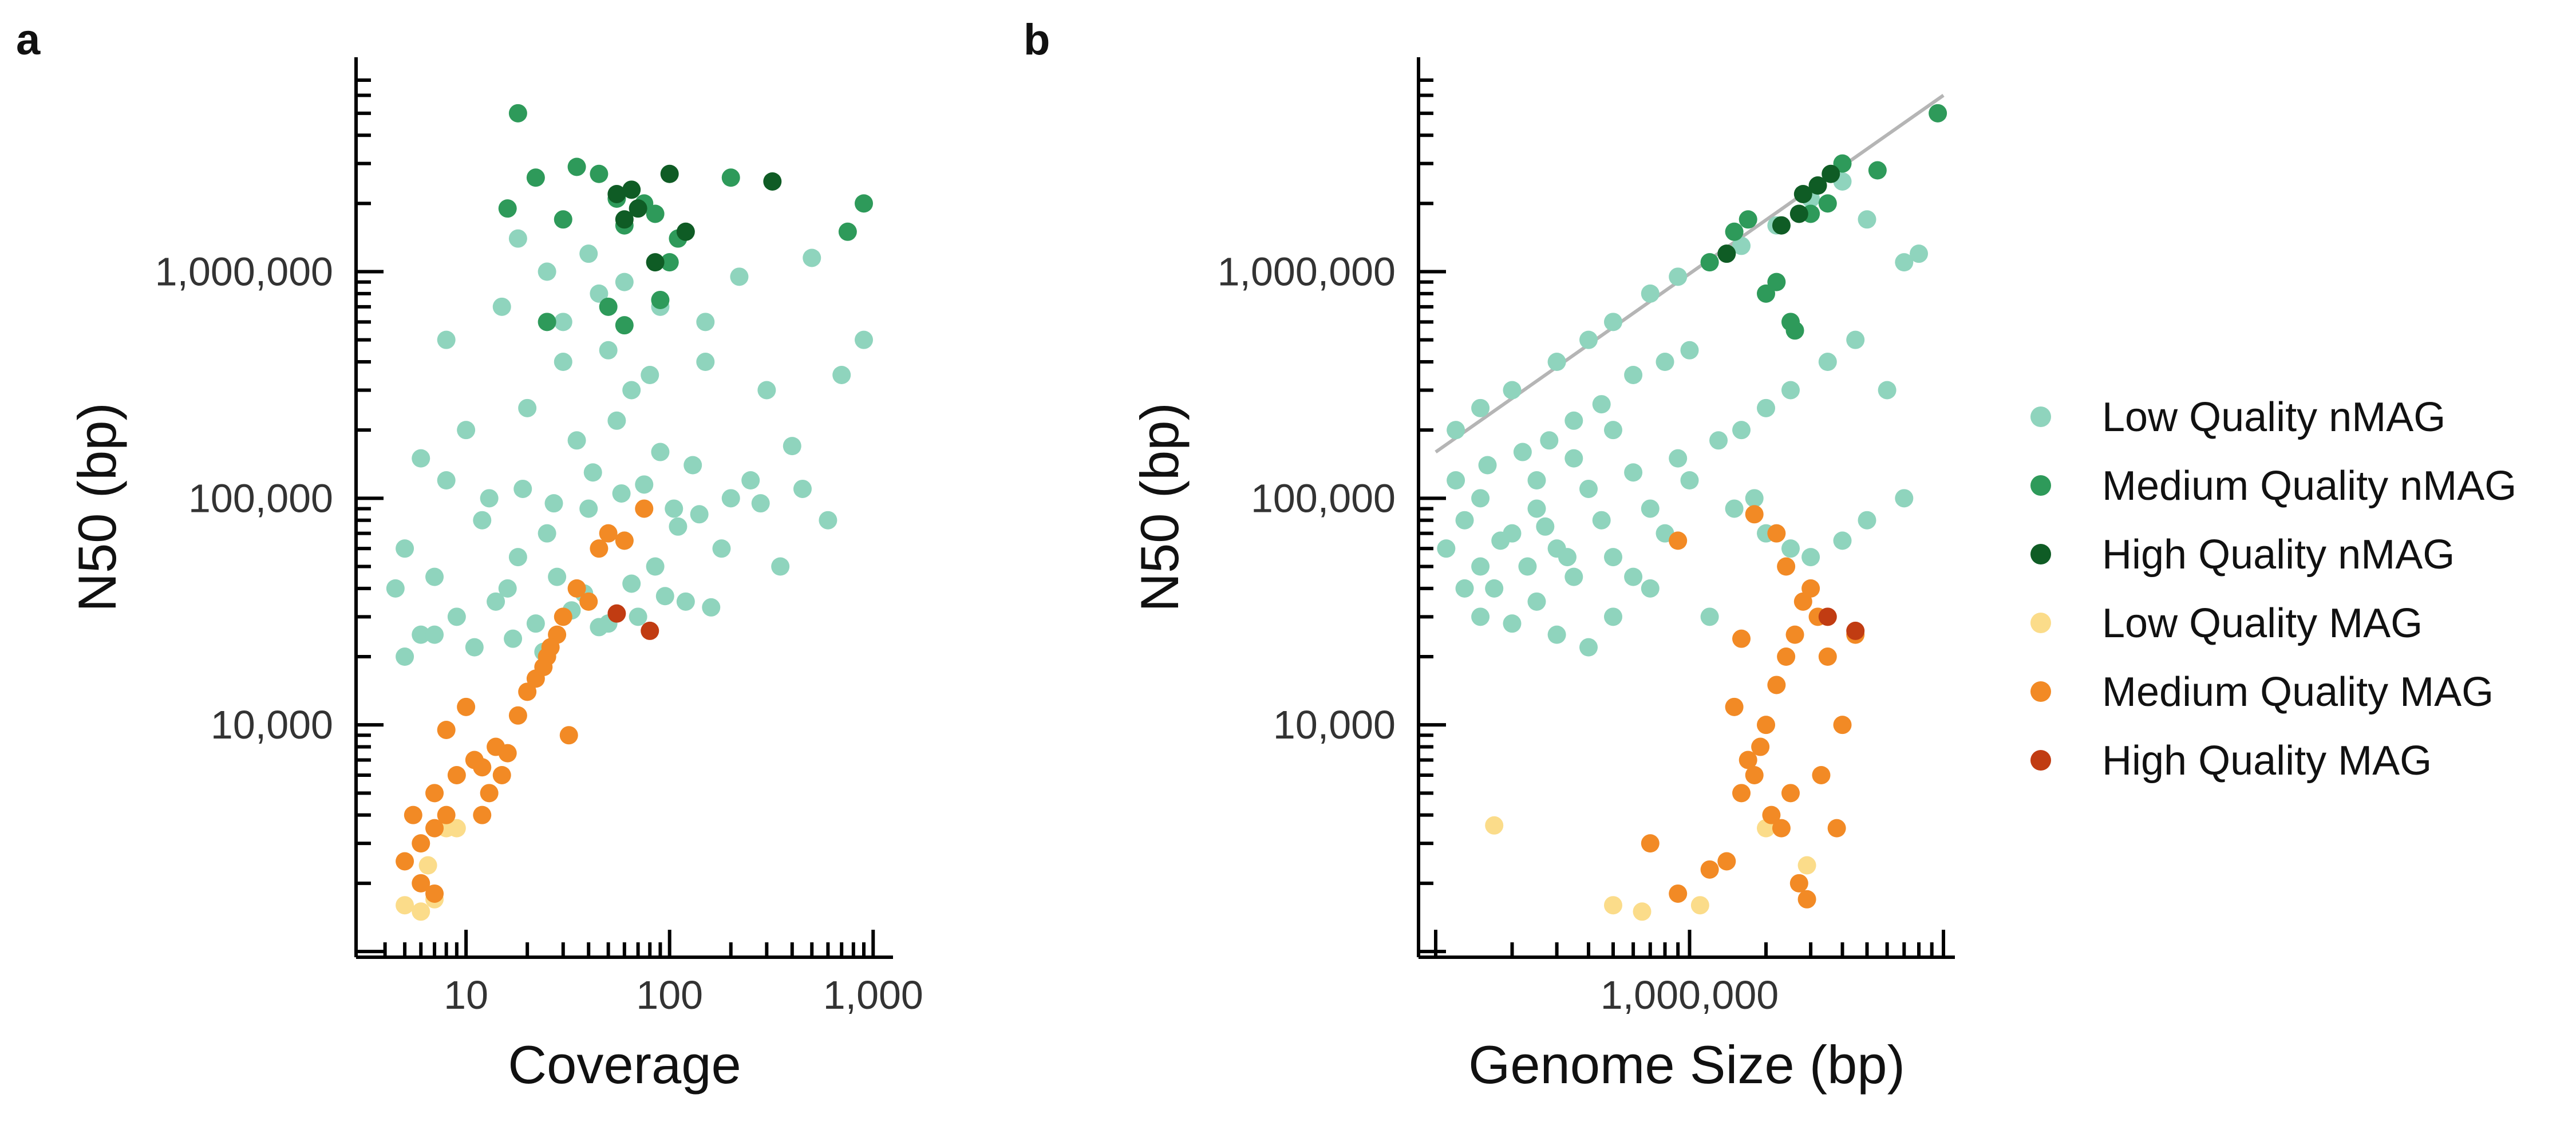 Image resolution: width=2576 pixels, height=1145 pixels. Describe the element at coordinates (1823, 222) in the screenshot. I see `series-medium-quality-nmag` at that location.